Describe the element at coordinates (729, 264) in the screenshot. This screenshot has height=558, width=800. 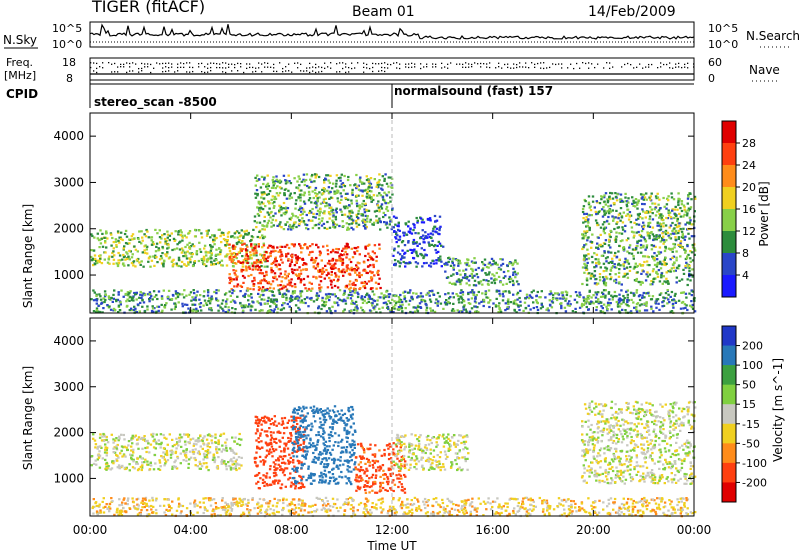
I see `colorbar-segment` at that location.